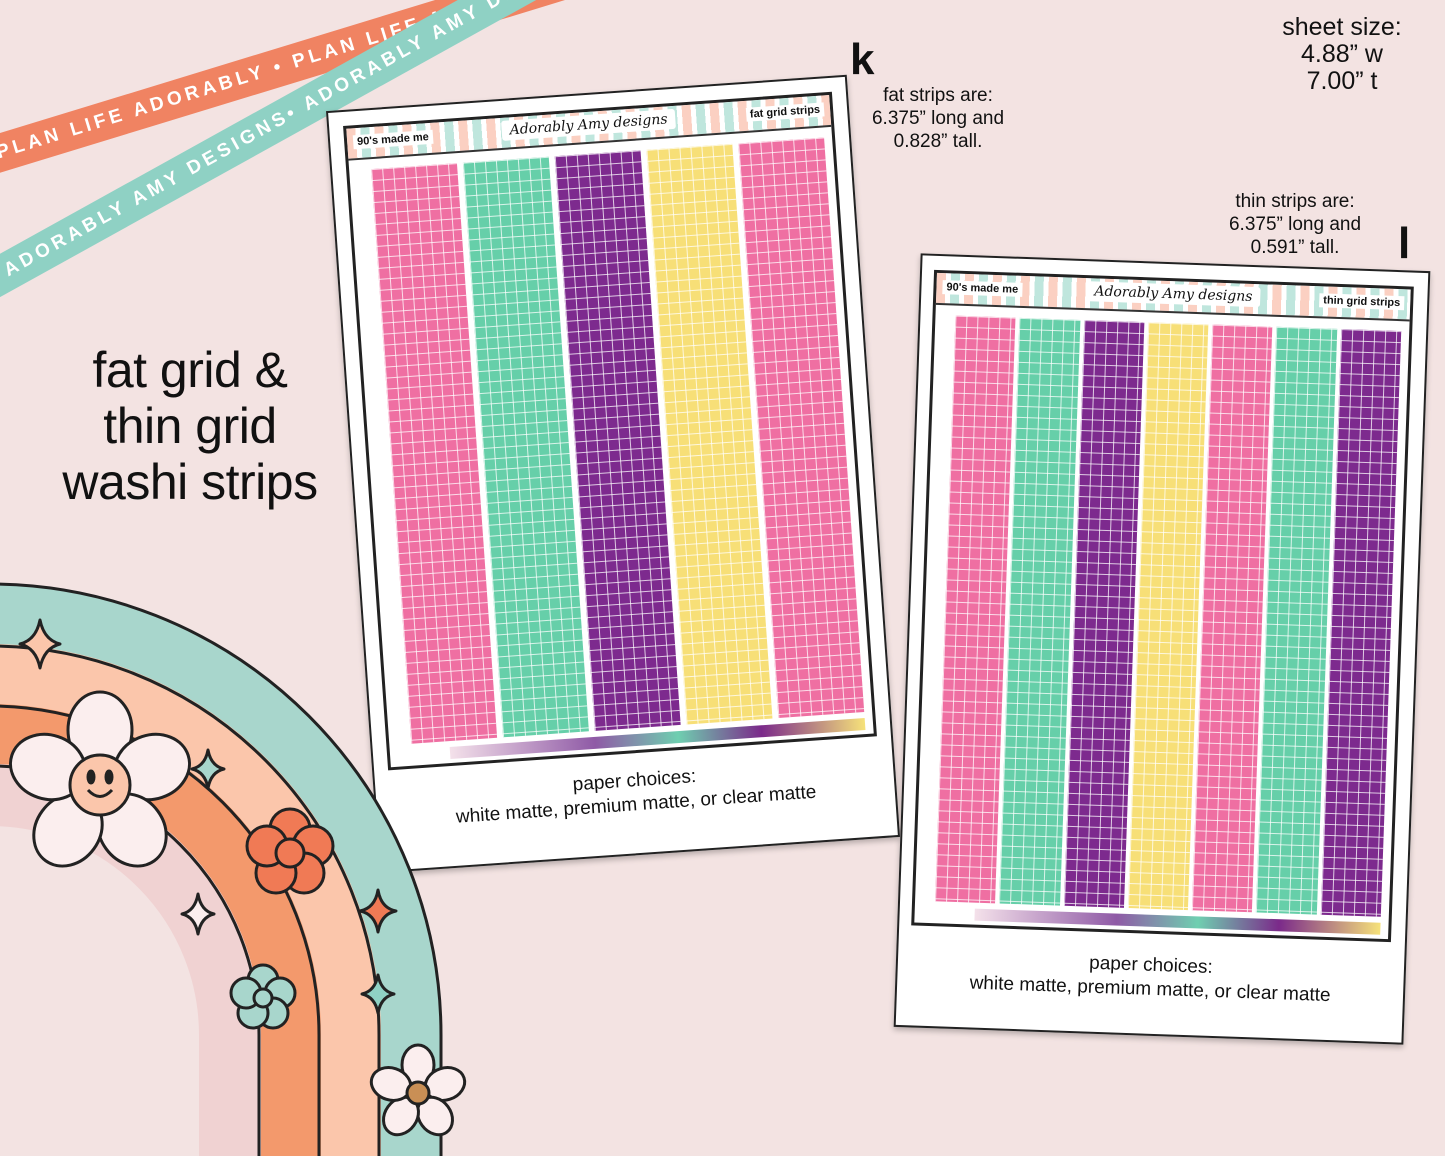 The width and height of the screenshot is (1445, 1156). What do you see at coordinates (1295, 247) in the screenshot?
I see `thin-note-line-3: 0.591” tall.` at bounding box center [1295, 247].